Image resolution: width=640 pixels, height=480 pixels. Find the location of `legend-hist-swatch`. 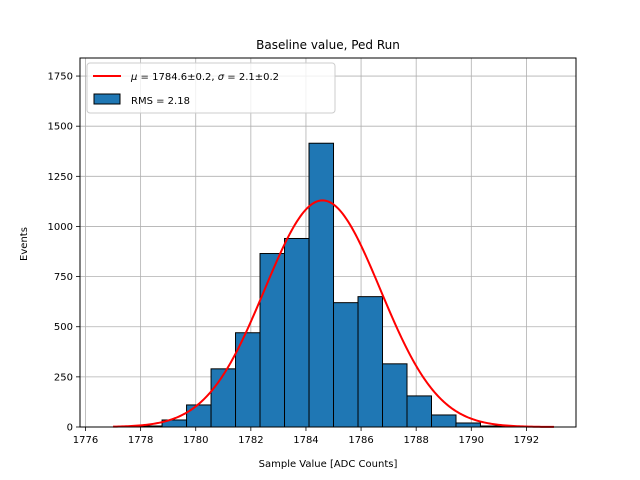

legend-hist-swatch is located at coordinates (107, 99).